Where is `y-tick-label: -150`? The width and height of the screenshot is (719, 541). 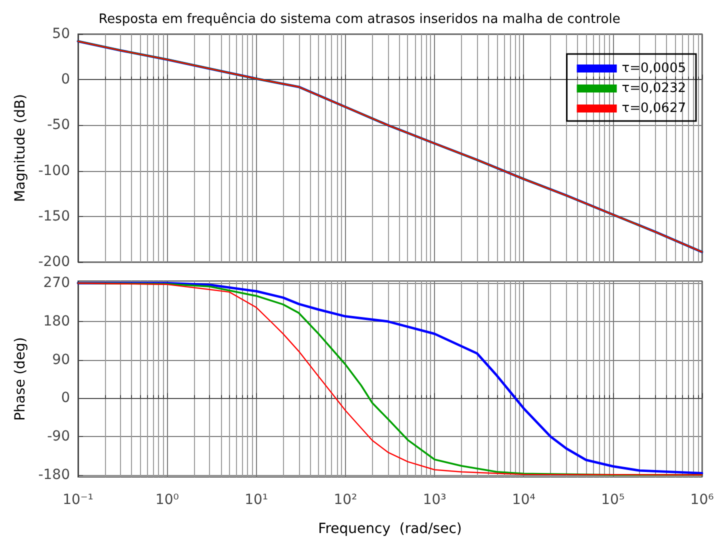 y-tick-label: -150 is located at coordinates (54, 216).